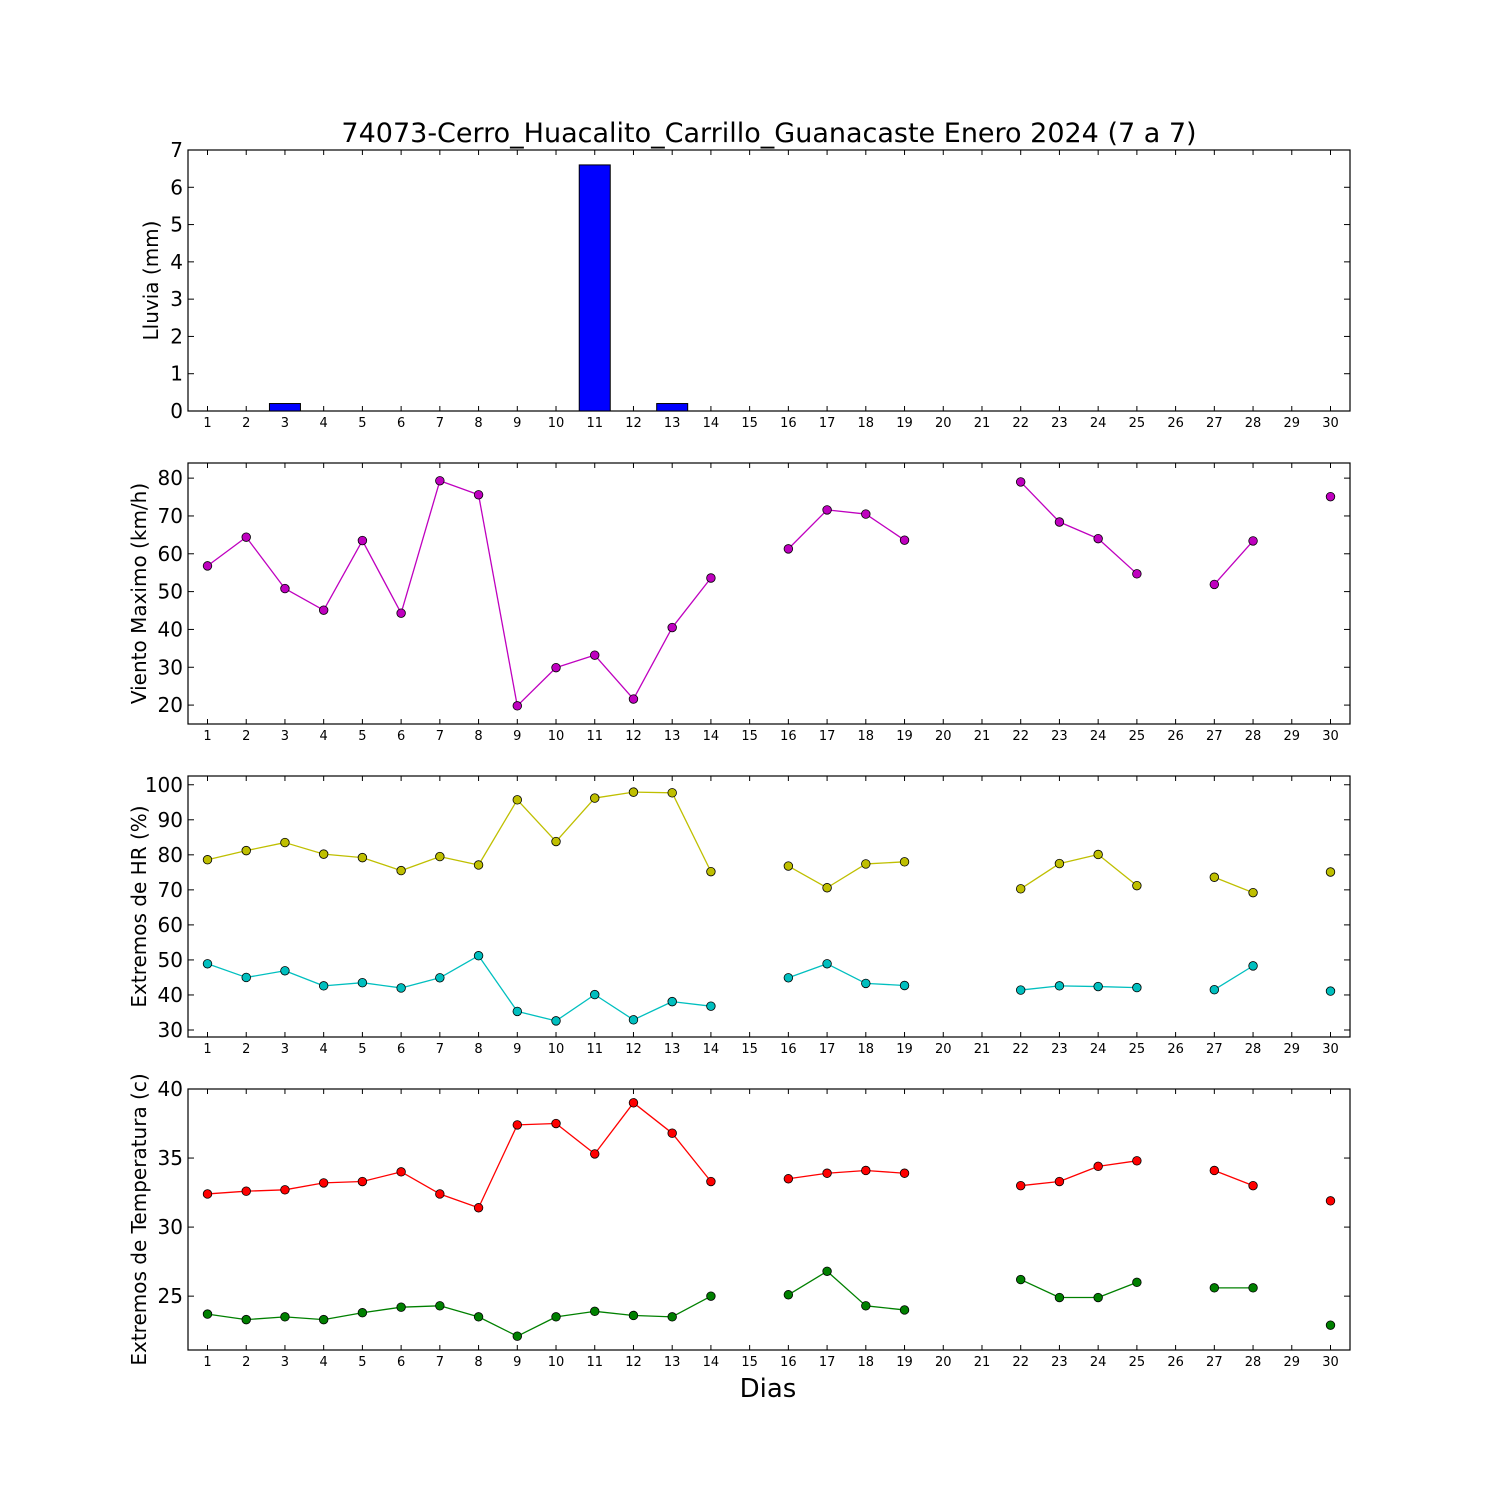 Image resolution: width=1500 pixels, height=1500 pixels. I want to click on x-tick-label: 19, so click(904, 423).